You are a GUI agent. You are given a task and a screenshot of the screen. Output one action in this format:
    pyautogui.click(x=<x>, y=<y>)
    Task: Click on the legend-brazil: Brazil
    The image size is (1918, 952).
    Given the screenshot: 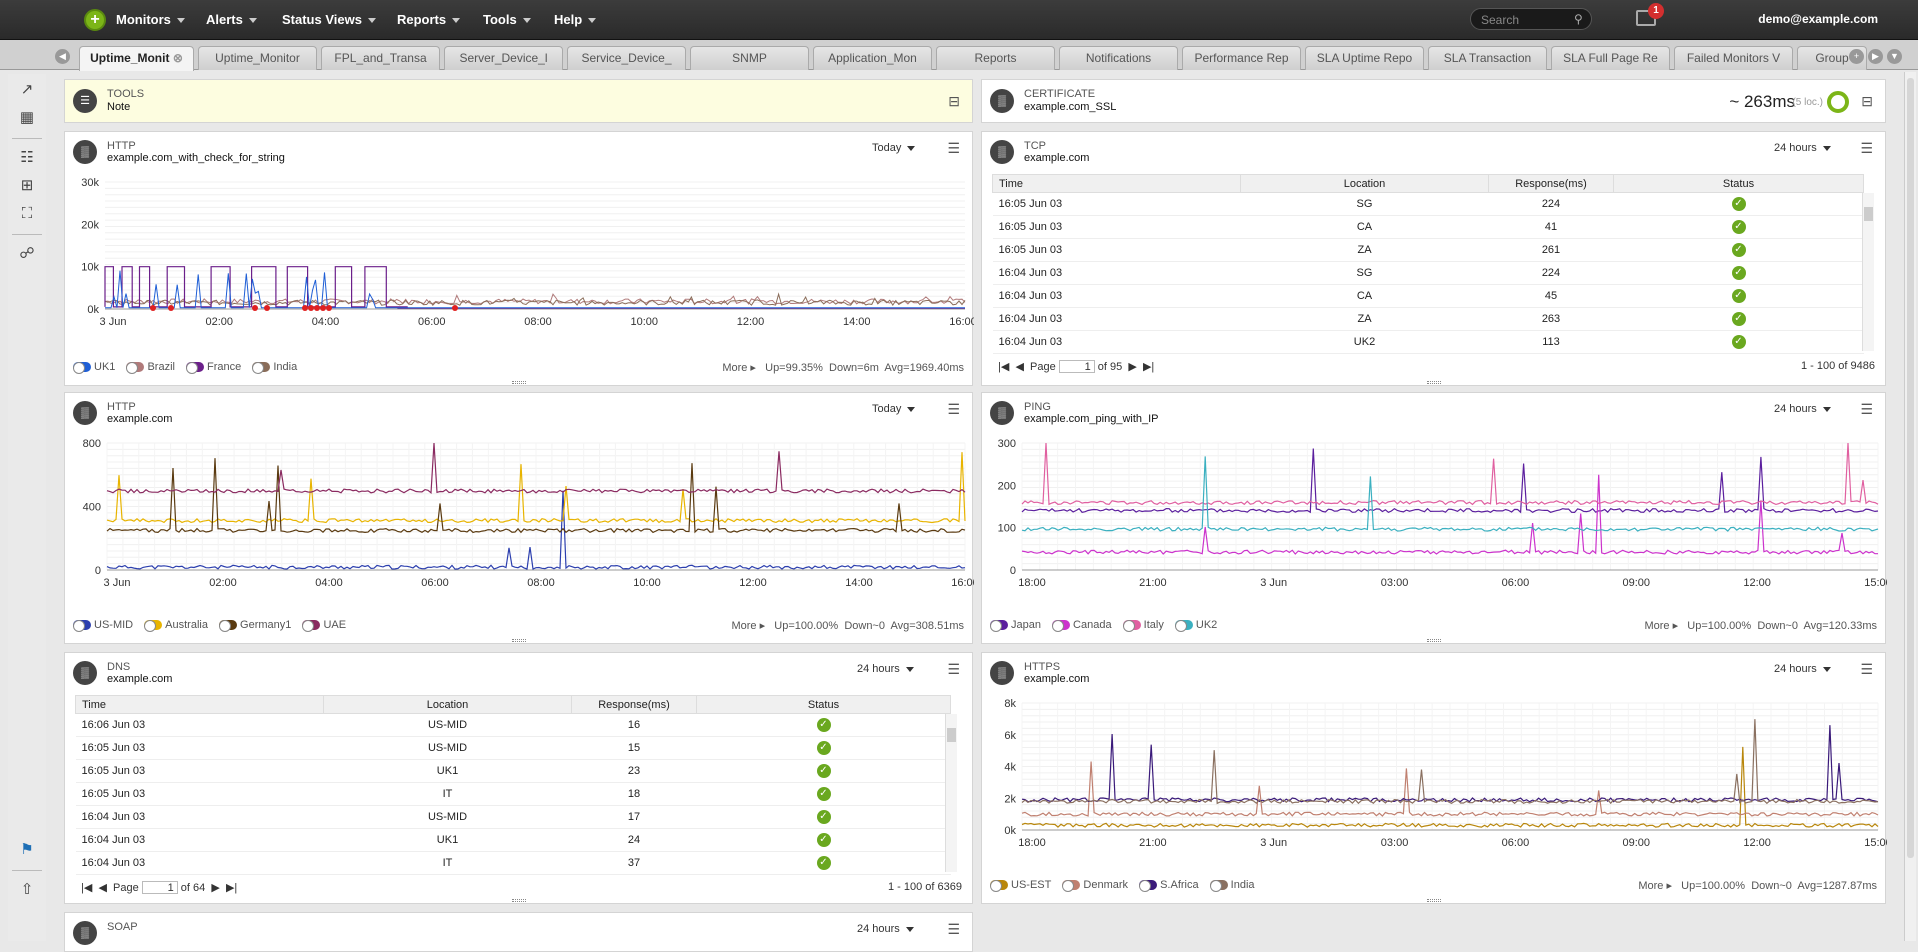 What is the action you would take?
    pyautogui.click(x=150, y=368)
    